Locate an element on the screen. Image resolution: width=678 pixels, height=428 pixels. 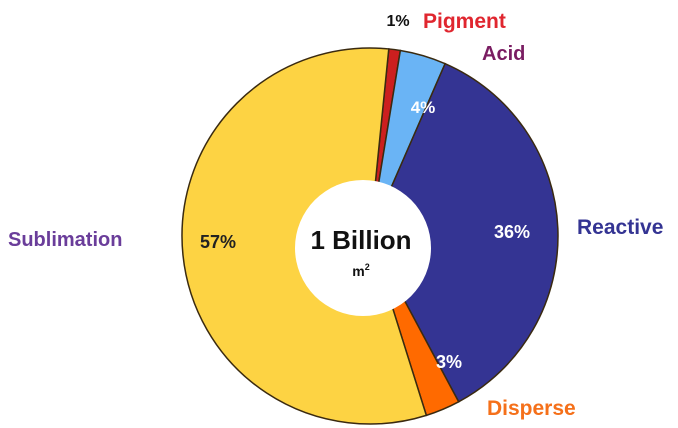
slice-name-label: Acid is located at coordinates (503, 54).